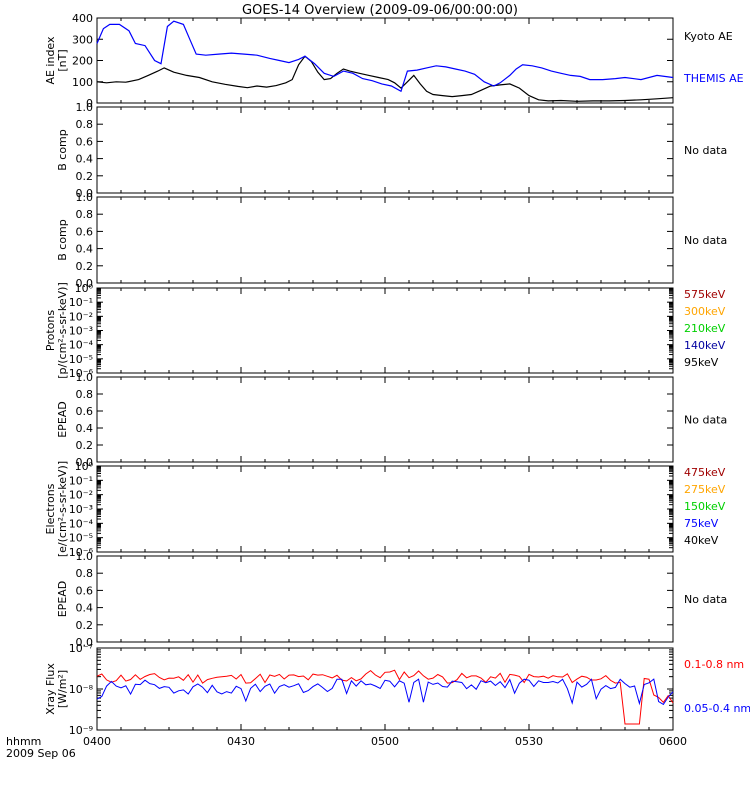  I want to click on y-axis-label: Protons, so click(50, 330).